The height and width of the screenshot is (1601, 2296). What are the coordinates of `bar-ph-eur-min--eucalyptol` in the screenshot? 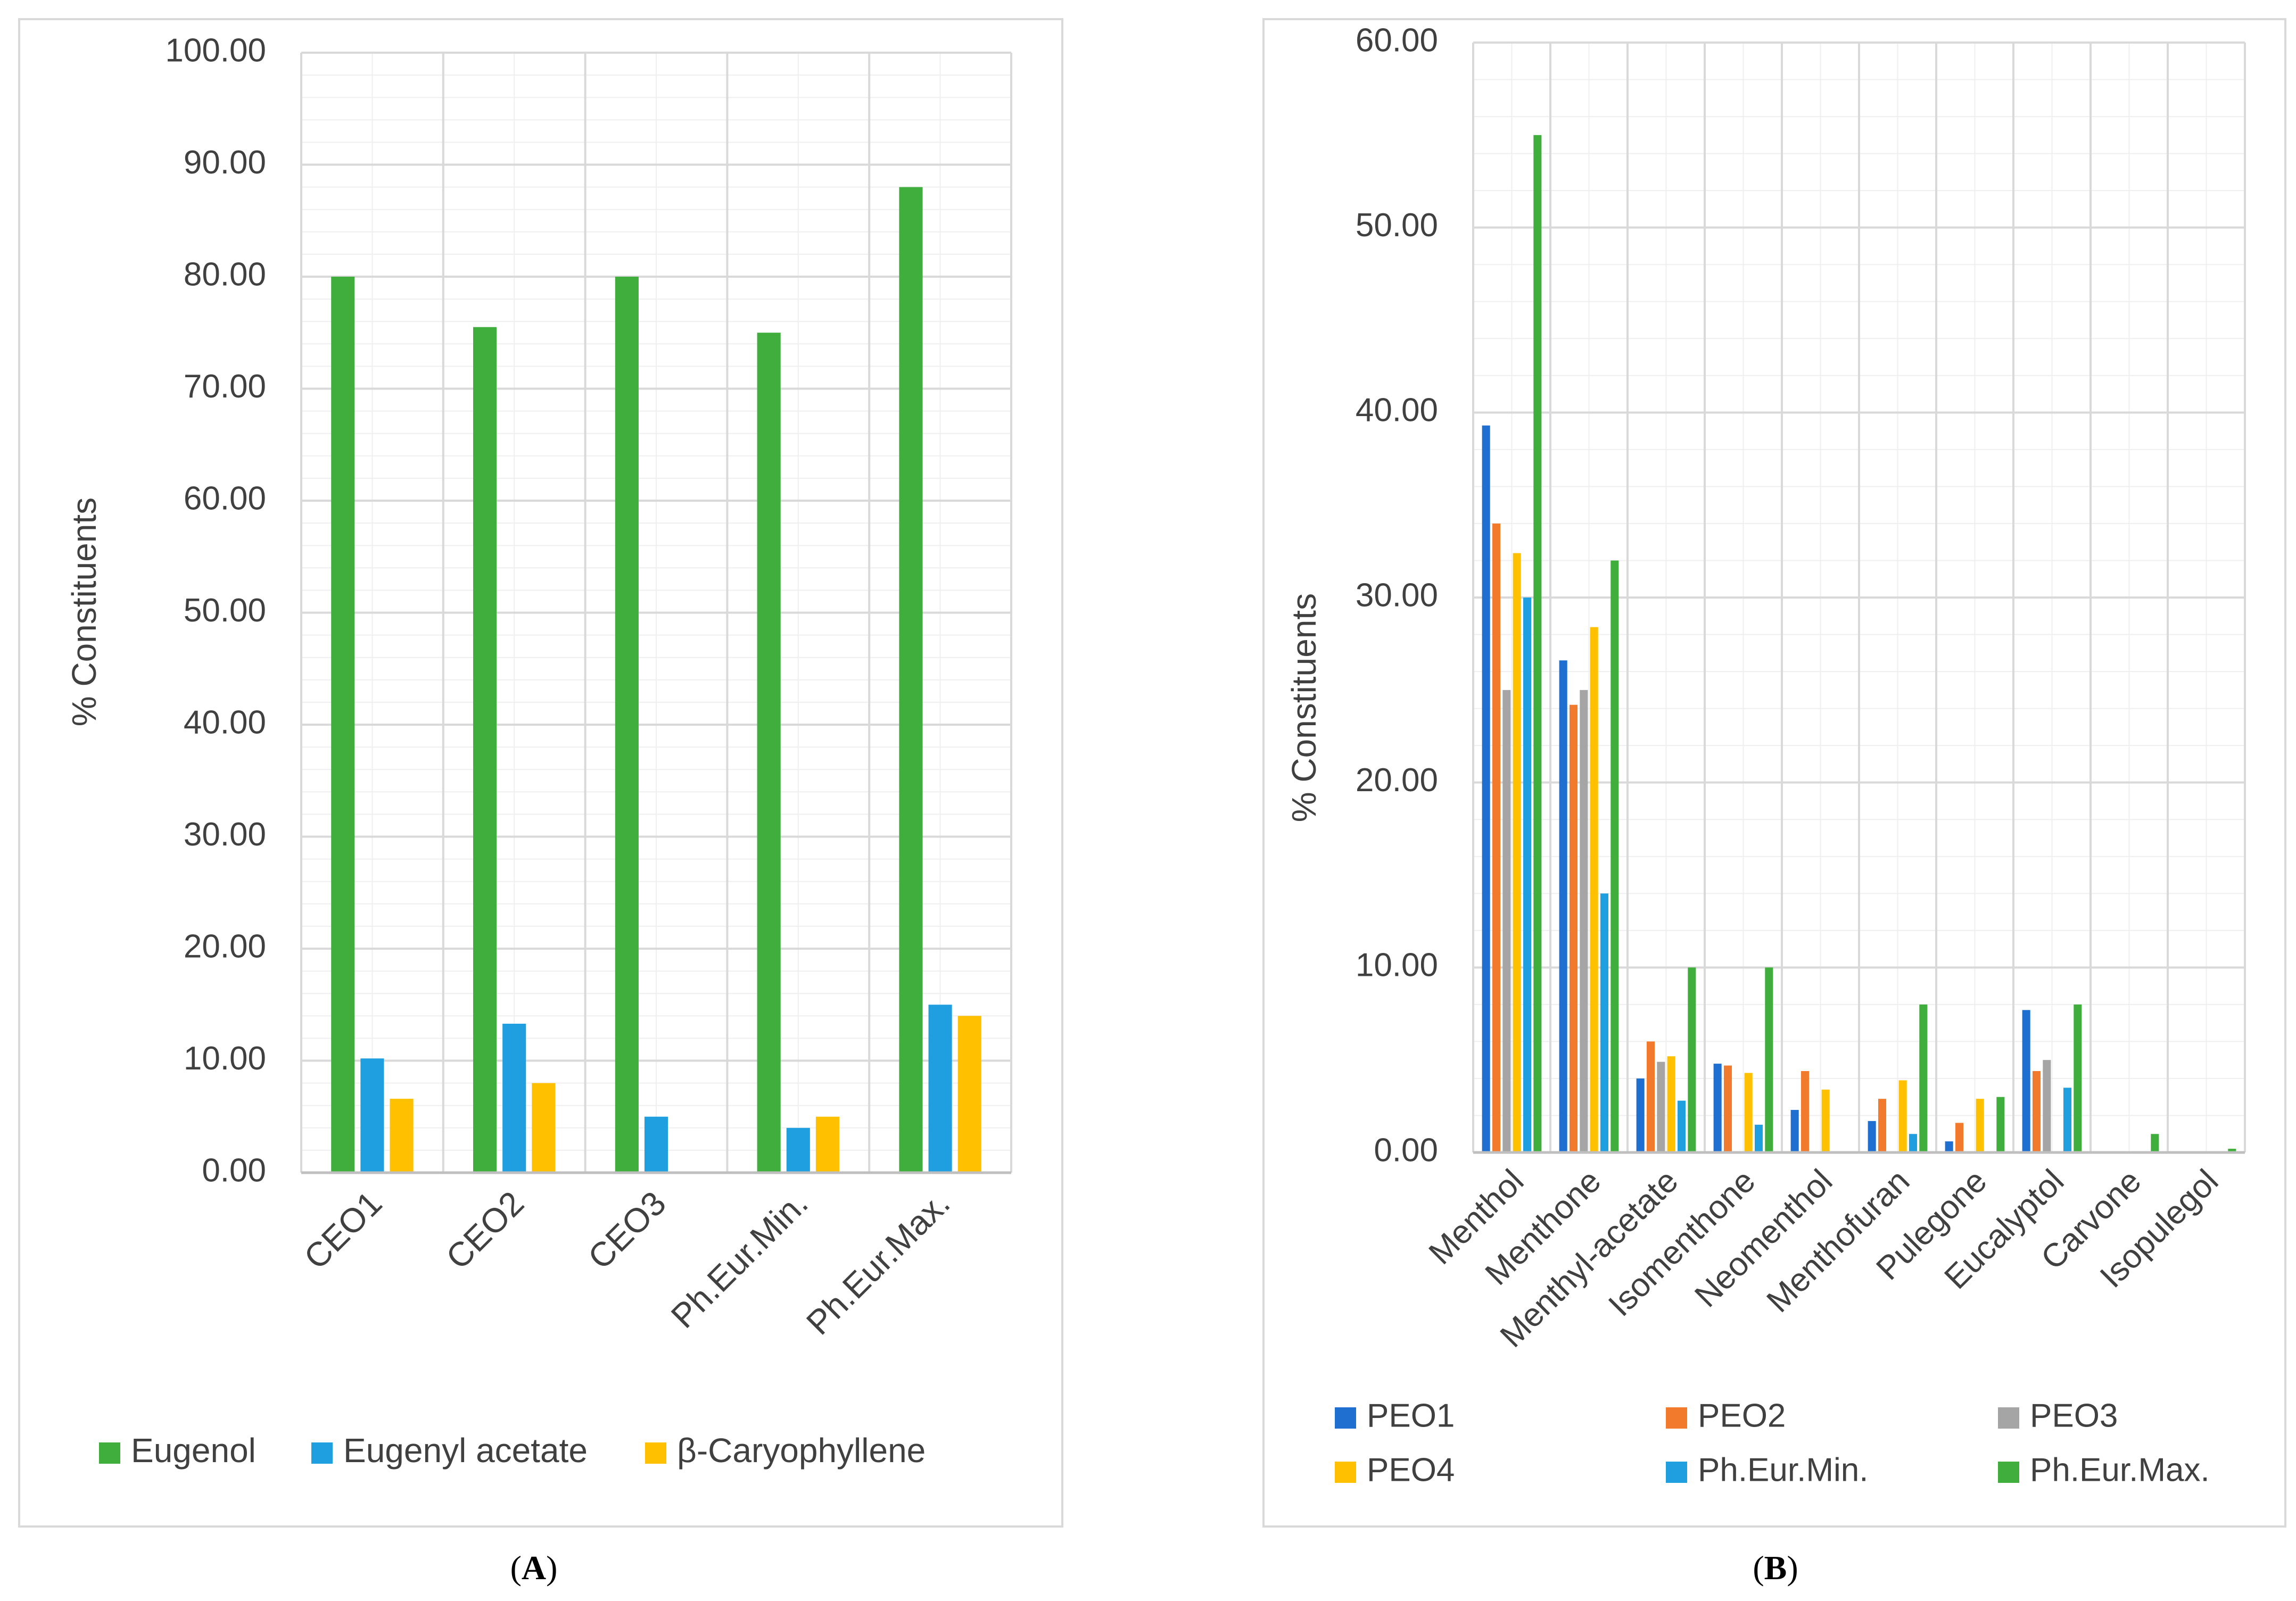 It's located at (2067, 1120).